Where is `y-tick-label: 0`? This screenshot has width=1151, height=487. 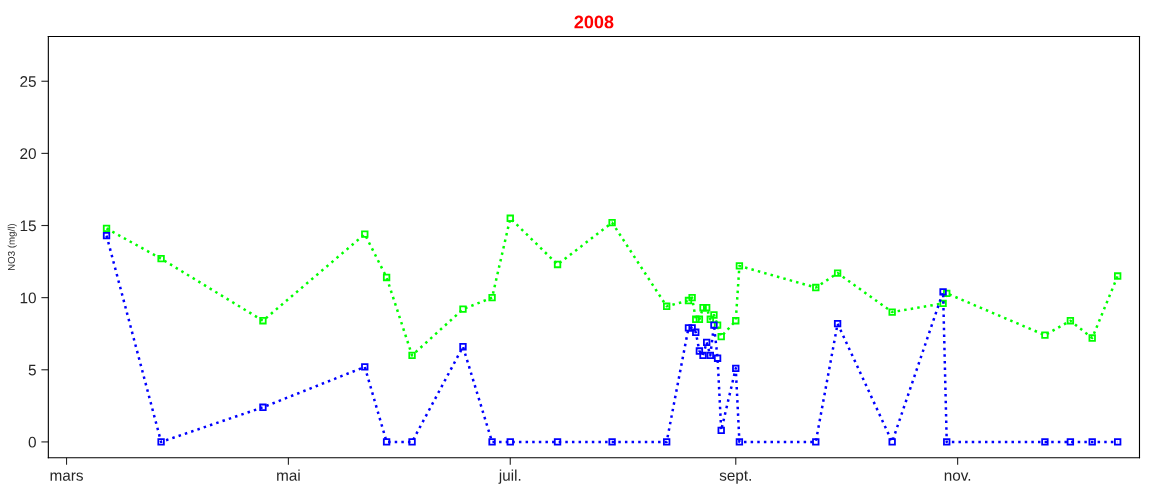 y-tick-label: 0 is located at coordinates (32, 442).